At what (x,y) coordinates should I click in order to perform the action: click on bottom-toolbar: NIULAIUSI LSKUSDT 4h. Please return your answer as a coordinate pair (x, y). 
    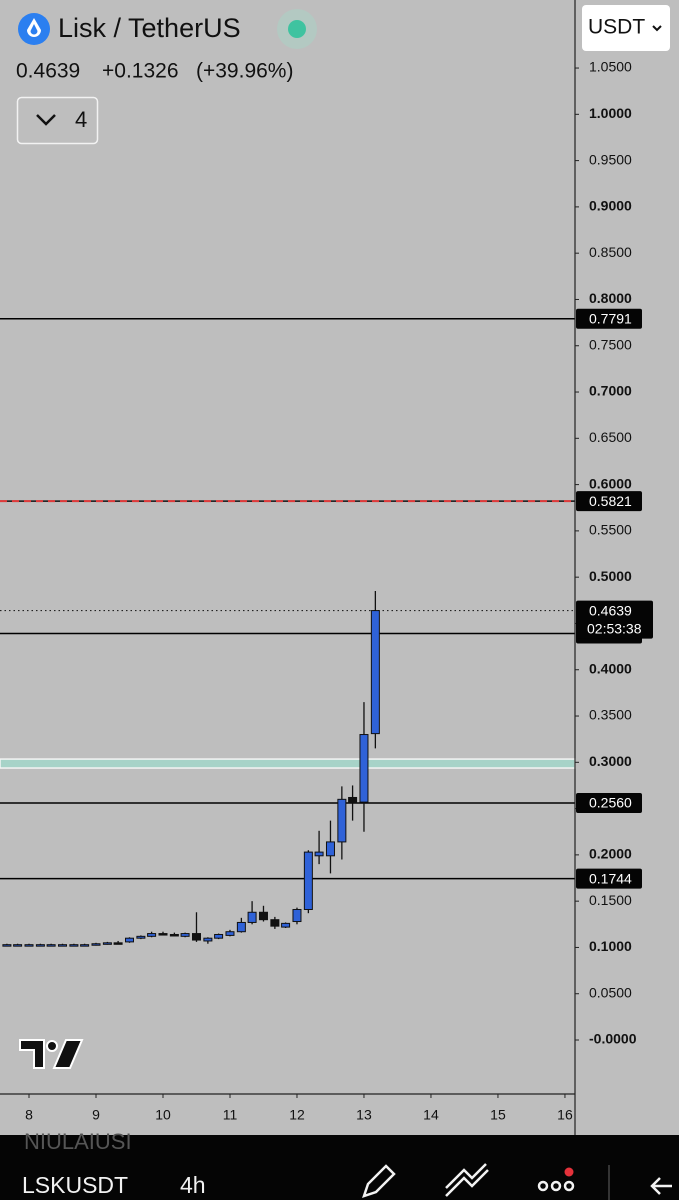
    Looking at the image, I should click on (339, 1164).